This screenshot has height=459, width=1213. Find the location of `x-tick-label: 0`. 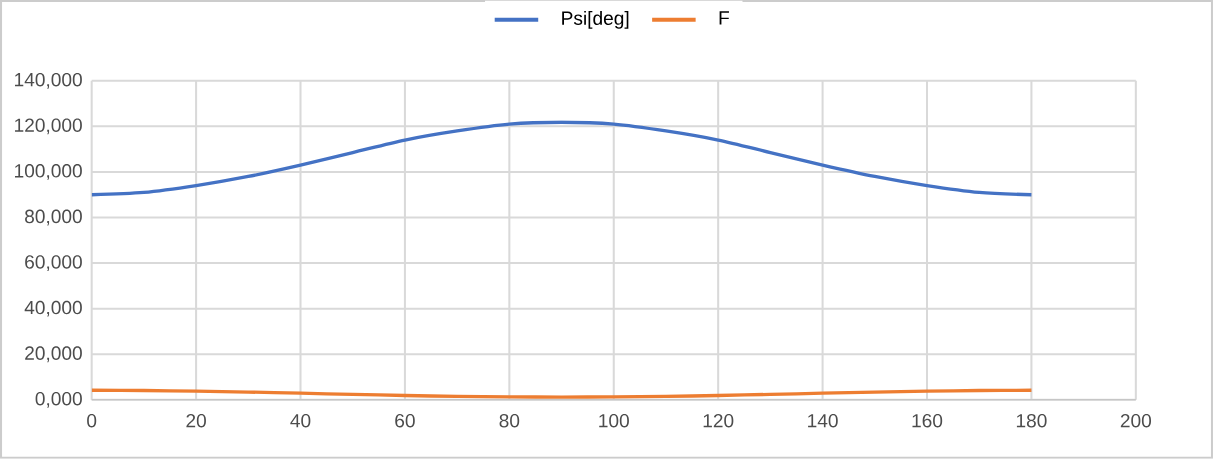

x-tick-label: 0 is located at coordinates (92, 420).